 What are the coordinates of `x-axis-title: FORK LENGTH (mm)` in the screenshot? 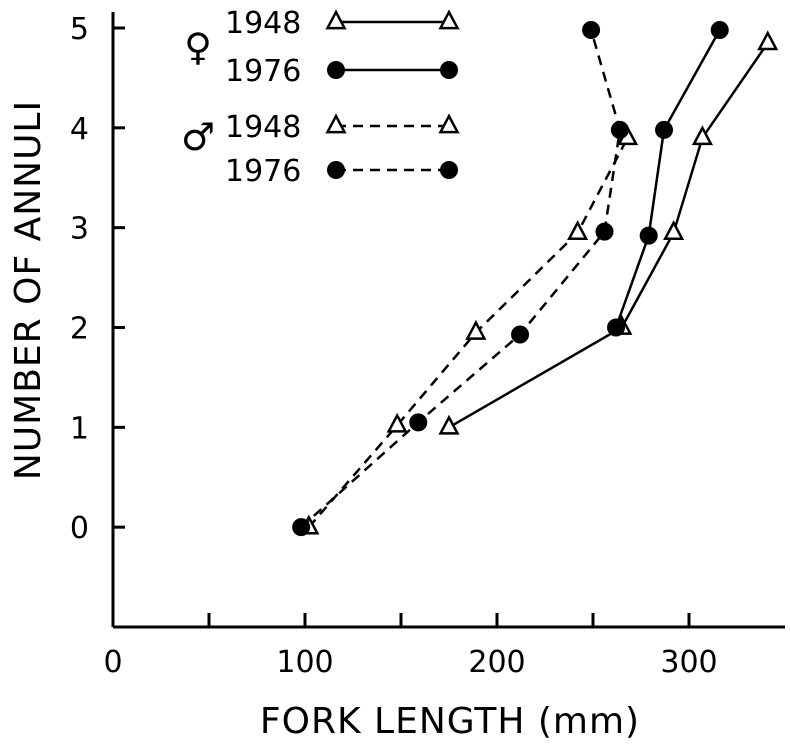 It's located at (450, 721).